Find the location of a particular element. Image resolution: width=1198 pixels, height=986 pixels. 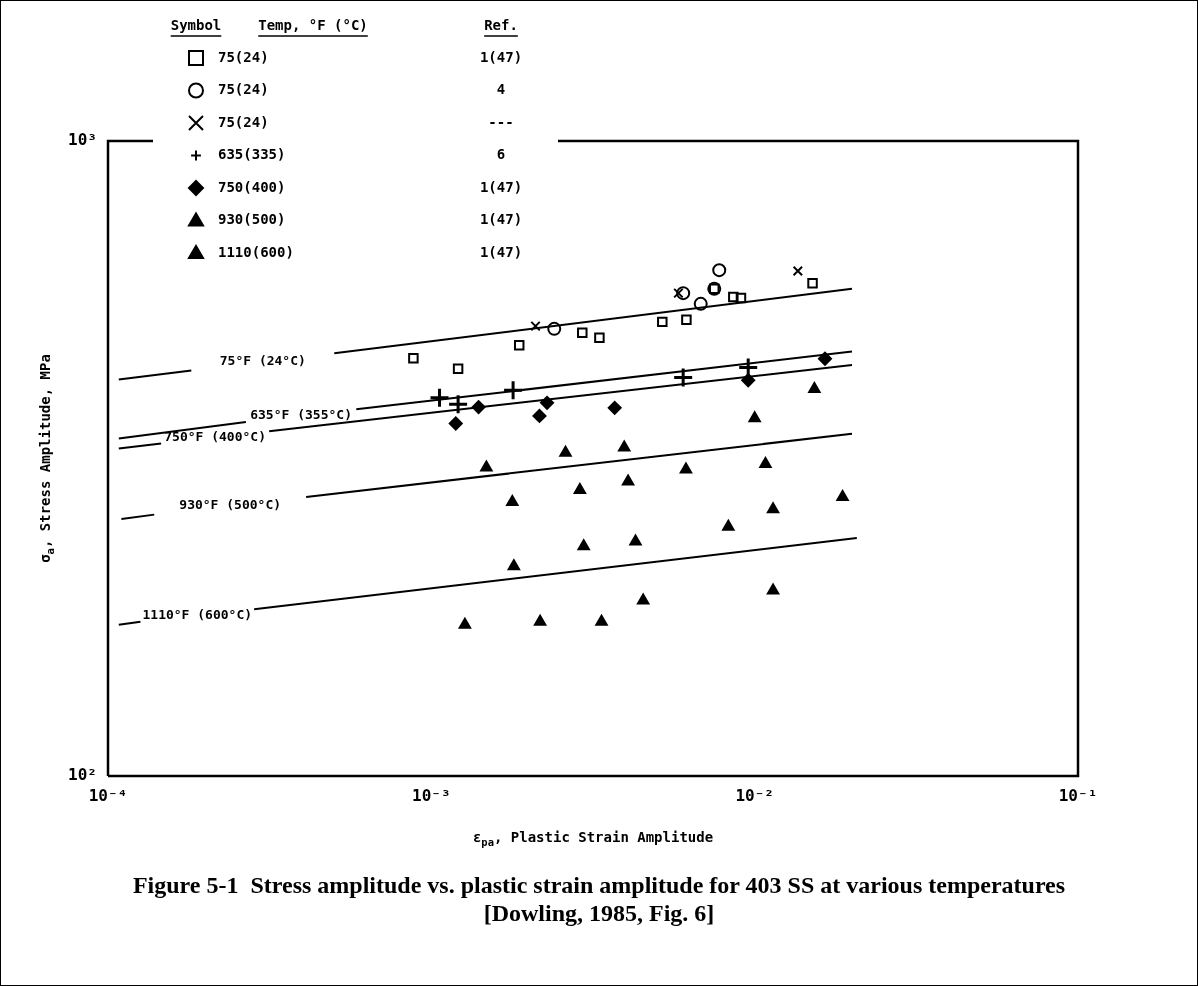

legend-label: 930(500) is located at coordinates (252, 219).